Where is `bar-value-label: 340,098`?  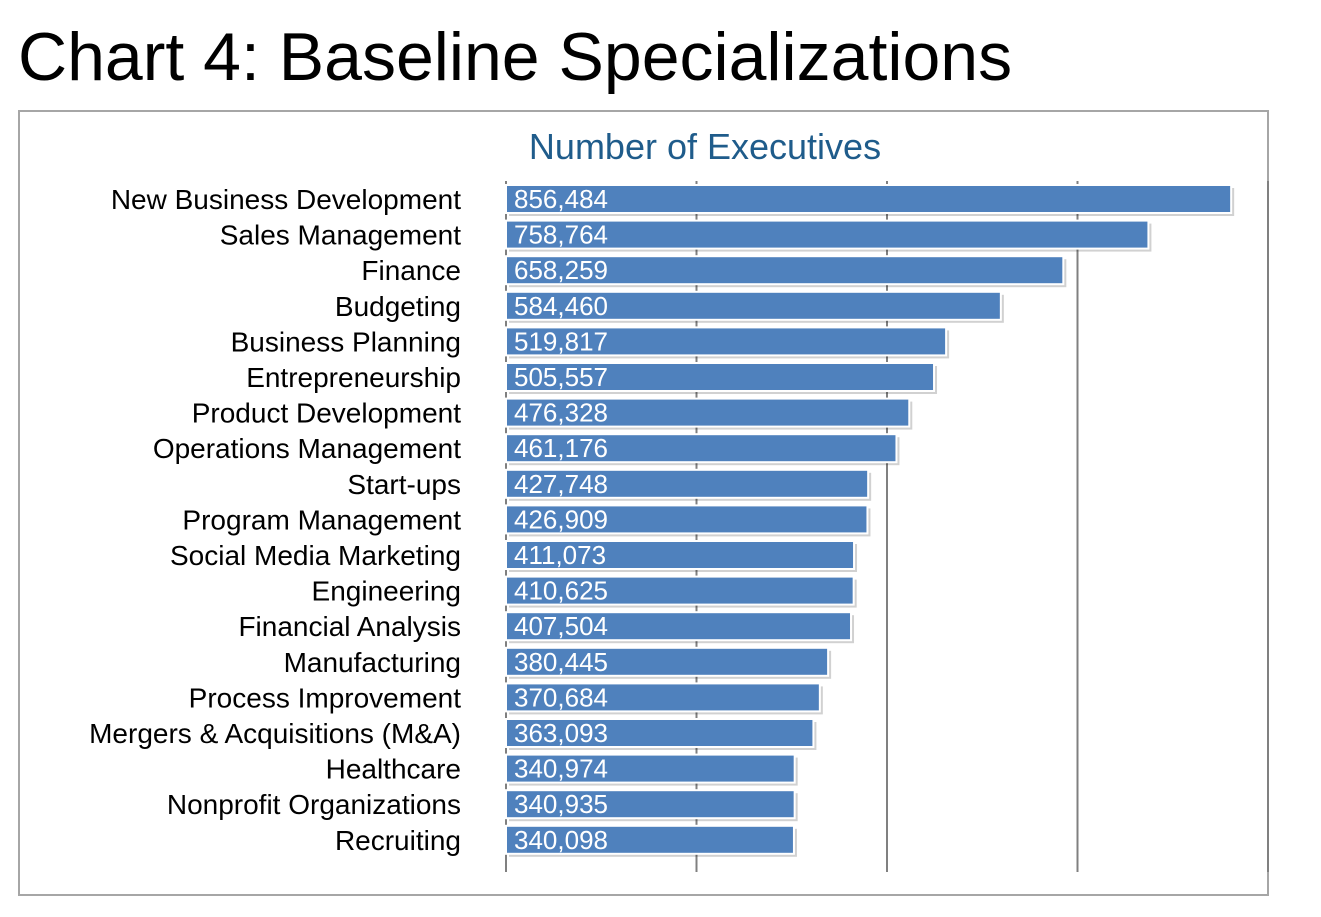 bar-value-label: 340,098 is located at coordinates (561, 840).